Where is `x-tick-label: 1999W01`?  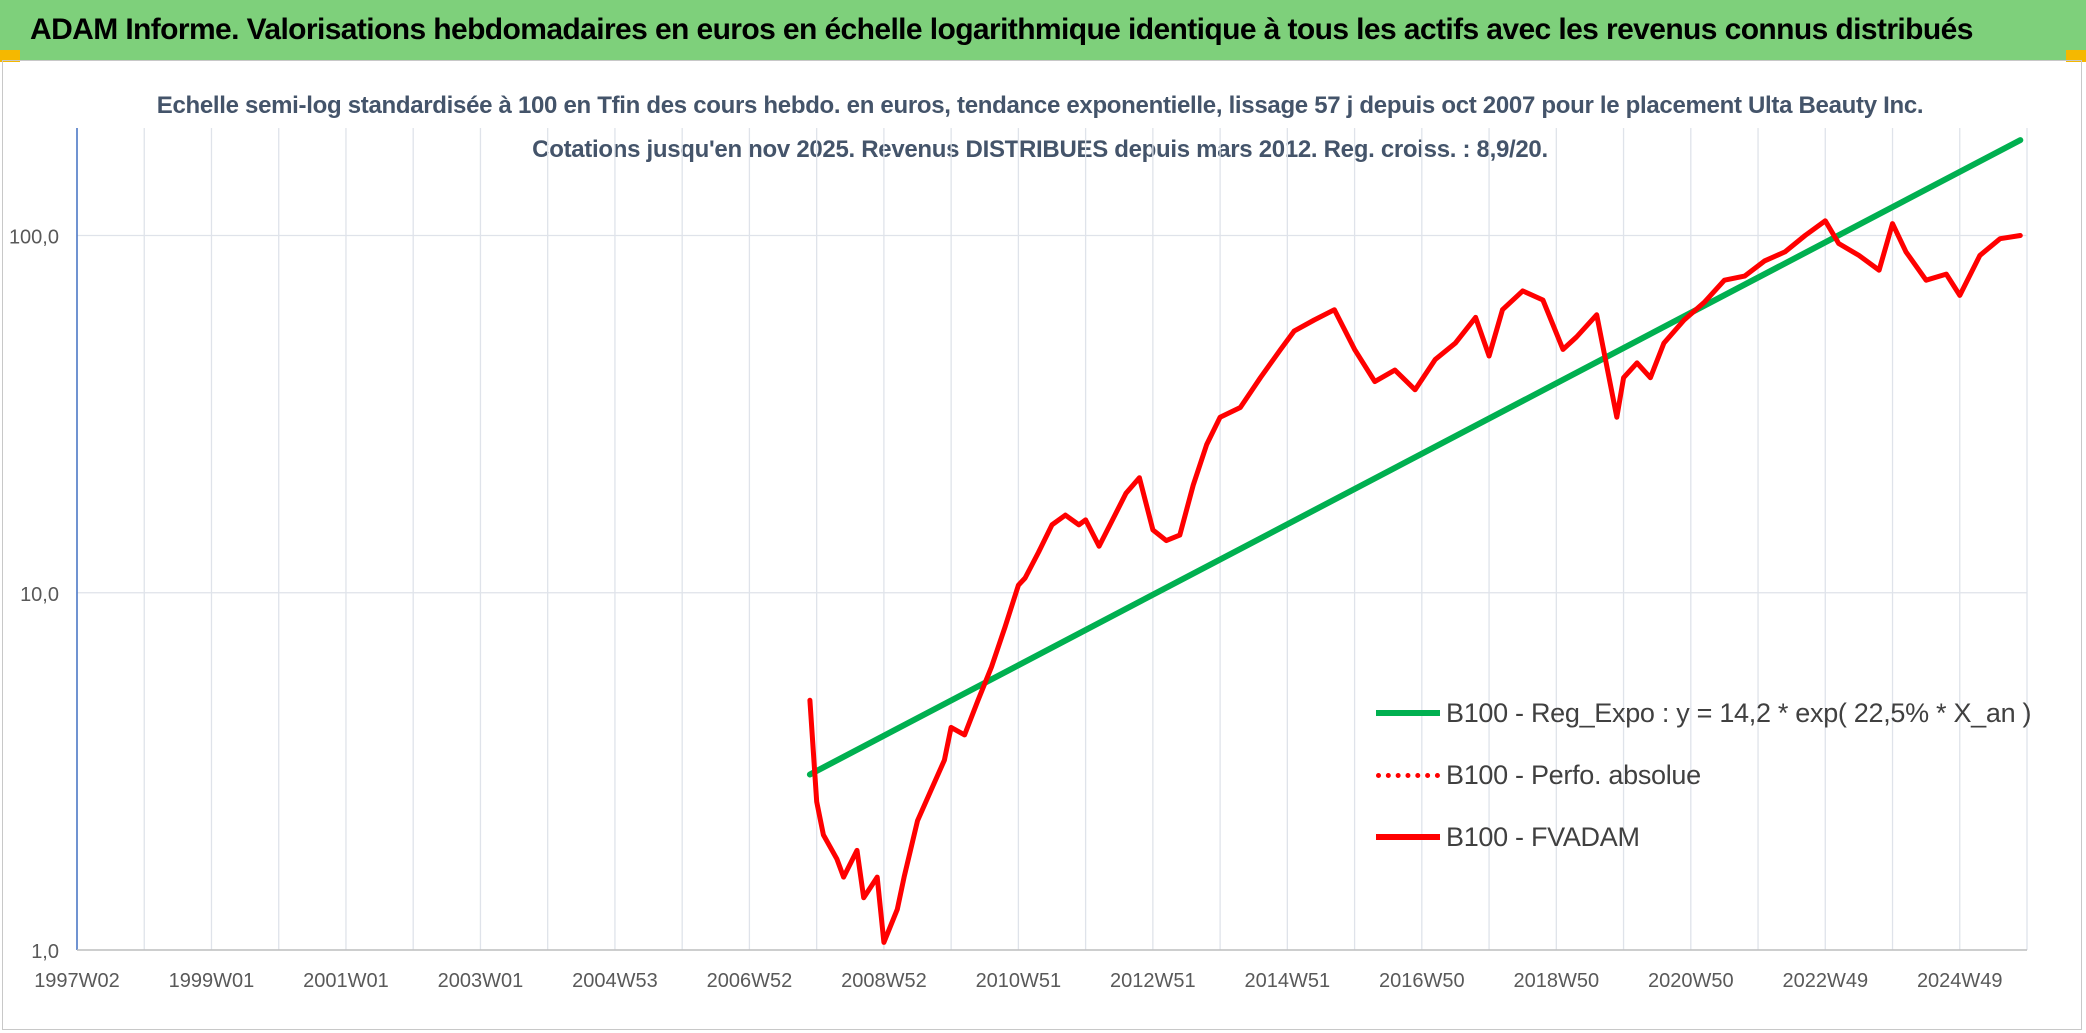
x-tick-label: 1999W01 is located at coordinates (212, 981).